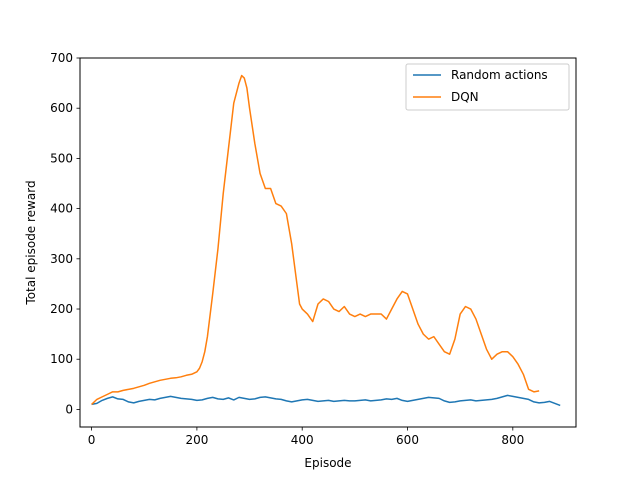  What do you see at coordinates (327, 463) in the screenshot?
I see `x-axis-label: Episode` at bounding box center [327, 463].